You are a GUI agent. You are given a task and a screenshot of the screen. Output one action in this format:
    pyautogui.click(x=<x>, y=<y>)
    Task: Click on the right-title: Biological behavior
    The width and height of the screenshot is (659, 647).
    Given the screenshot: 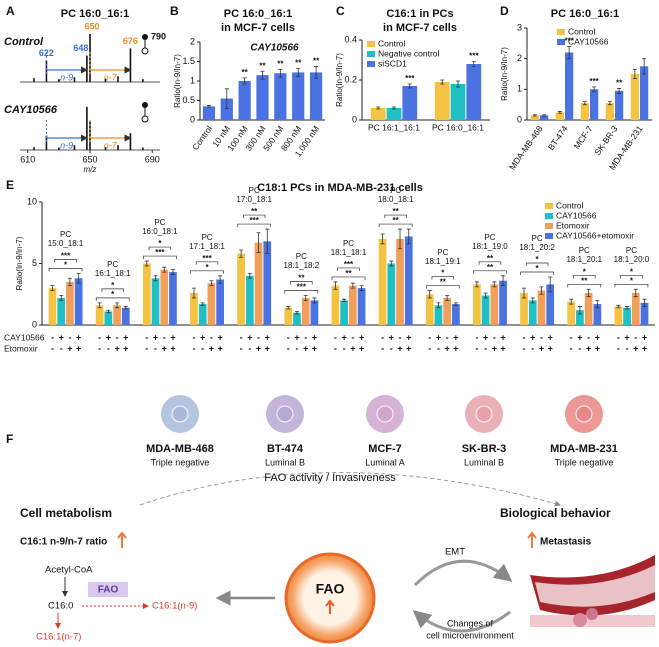 What is the action you would take?
    pyautogui.click(x=555, y=513)
    